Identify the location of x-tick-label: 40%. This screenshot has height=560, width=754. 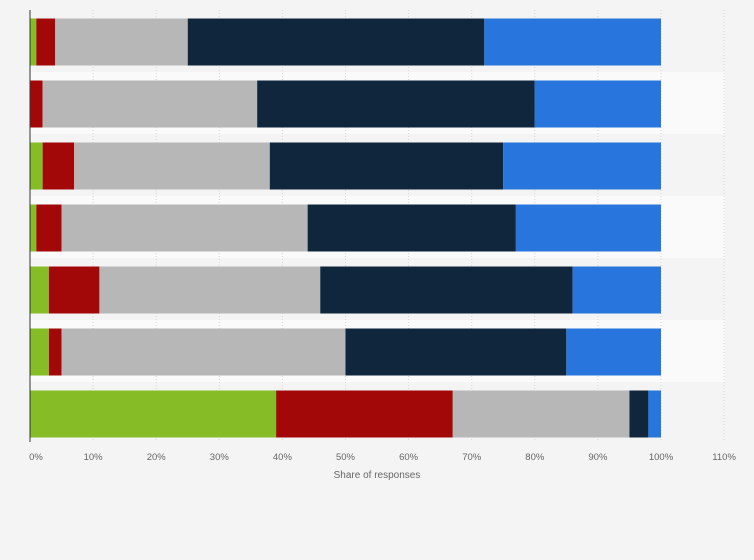
(283, 457).